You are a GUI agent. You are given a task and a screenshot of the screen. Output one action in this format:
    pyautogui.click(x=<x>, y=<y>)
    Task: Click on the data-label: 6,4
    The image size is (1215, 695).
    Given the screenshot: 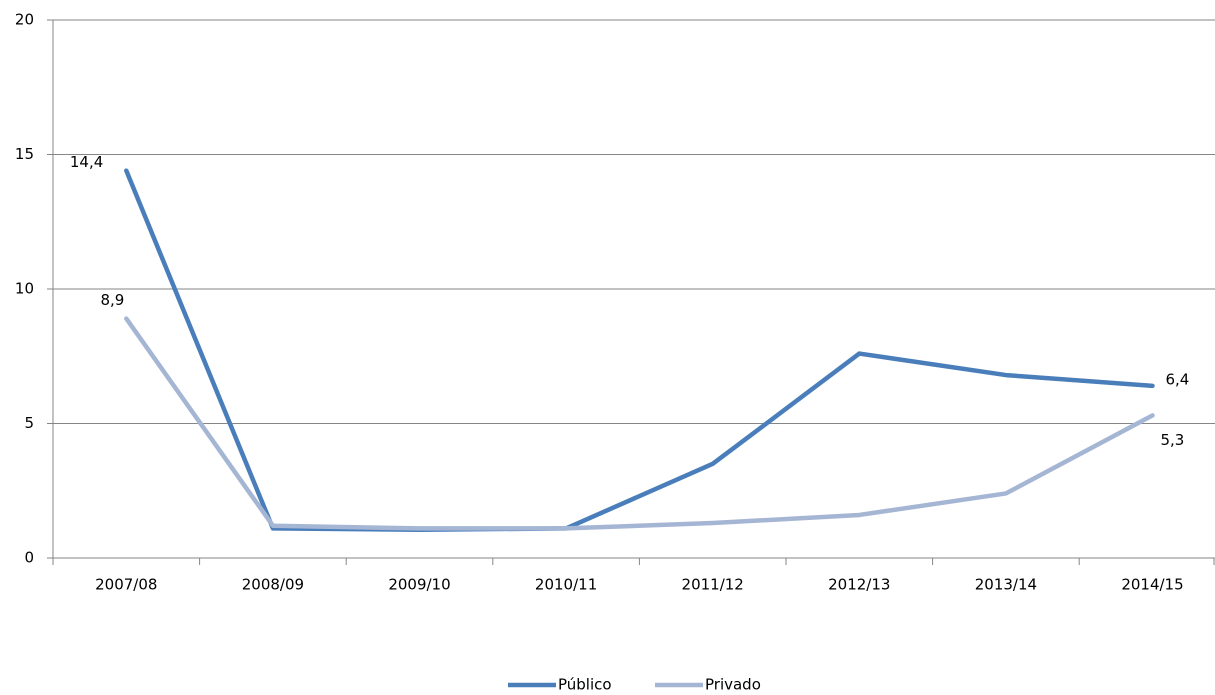 What is the action you would take?
    pyautogui.click(x=1178, y=379)
    